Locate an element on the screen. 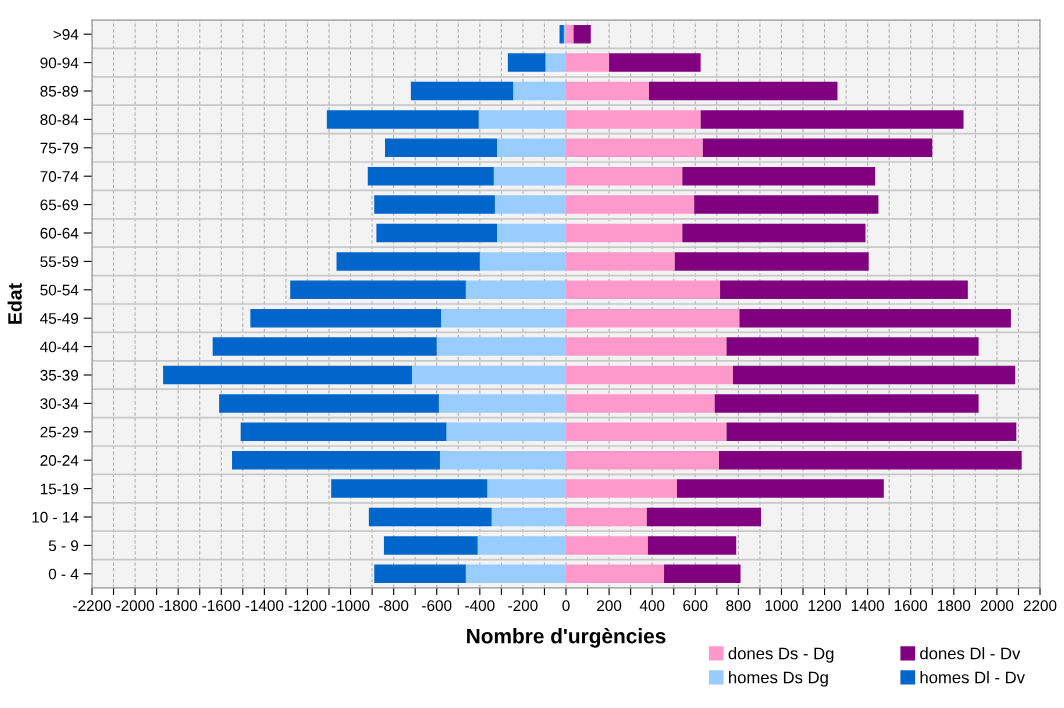  x-tick-label: -1600 is located at coordinates (221, 606).